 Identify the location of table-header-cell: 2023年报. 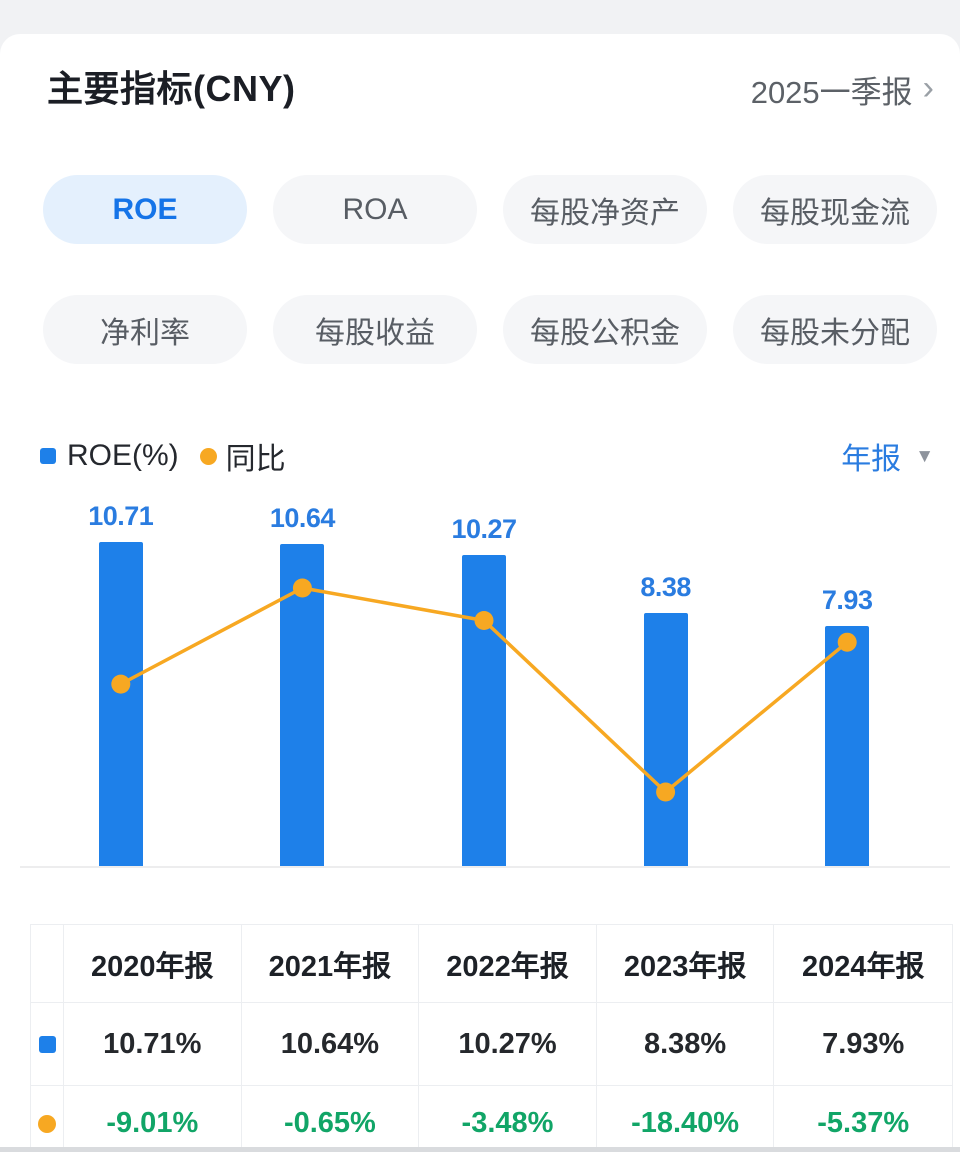
(685, 964).